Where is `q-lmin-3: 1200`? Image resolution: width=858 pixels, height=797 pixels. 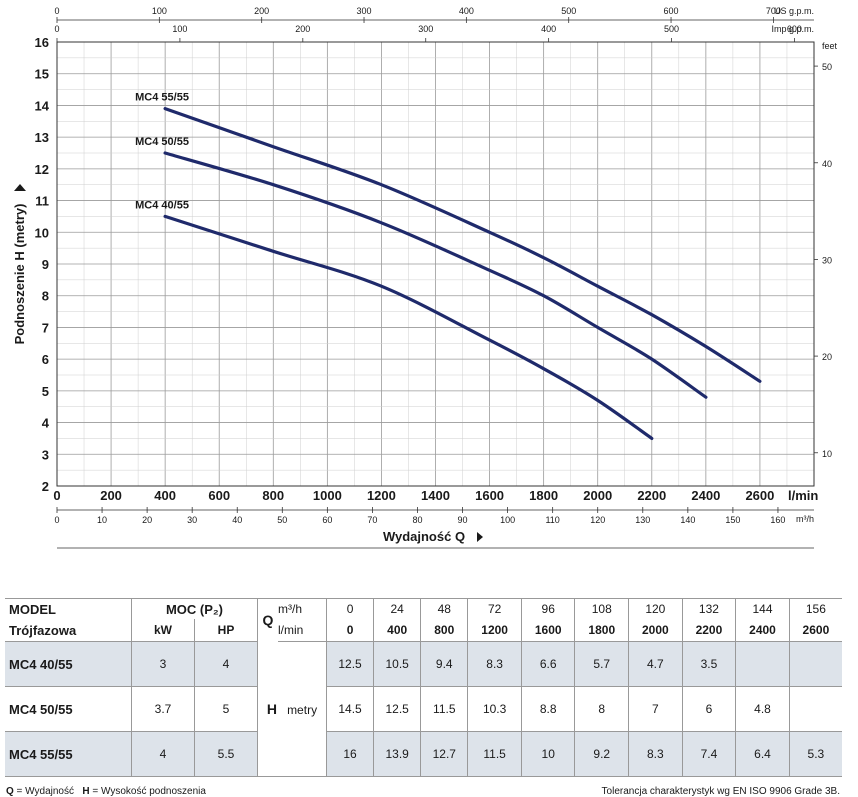
q-lmin-3: 1200 is located at coordinates (494, 630).